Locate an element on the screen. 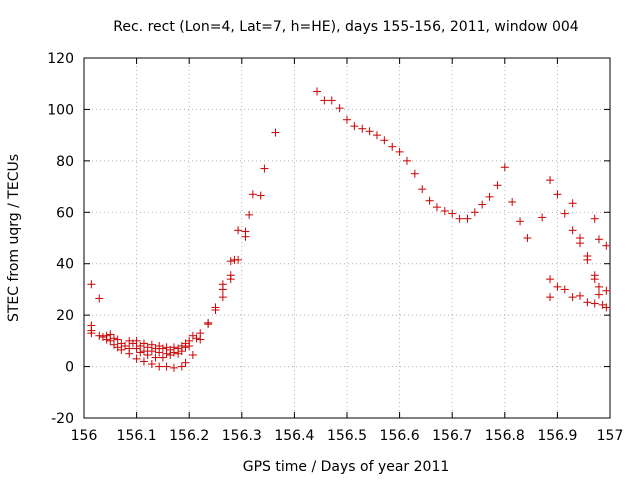 Image resolution: width=640 pixels, height=480 pixels. y-tick-label: 40 is located at coordinates (65, 265).